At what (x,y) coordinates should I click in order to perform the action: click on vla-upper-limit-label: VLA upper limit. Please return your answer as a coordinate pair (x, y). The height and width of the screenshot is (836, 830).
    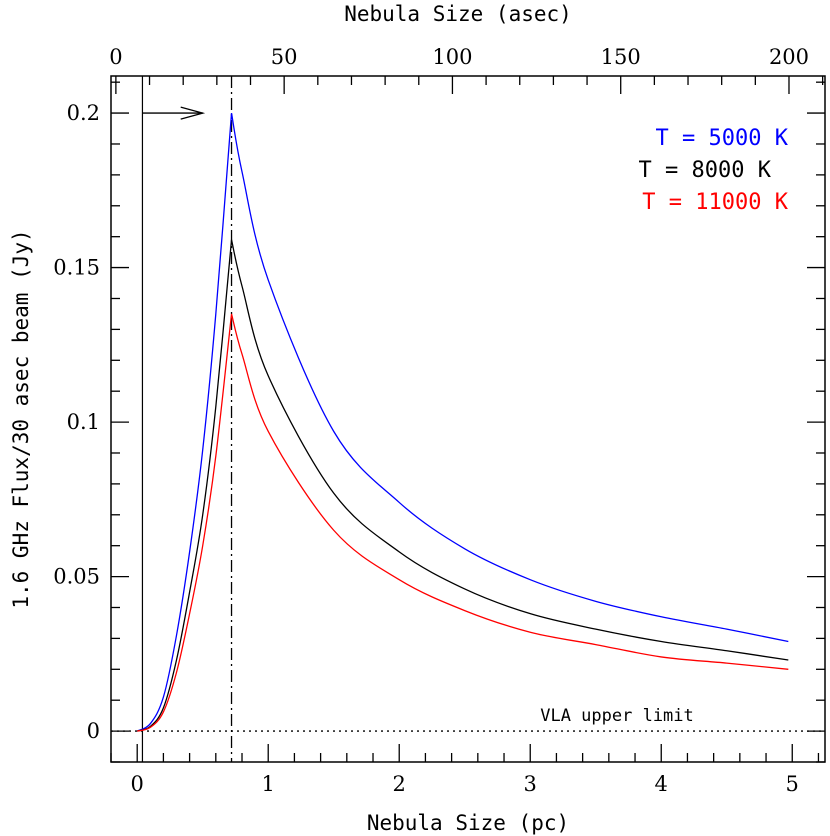
    Looking at the image, I should click on (617, 716).